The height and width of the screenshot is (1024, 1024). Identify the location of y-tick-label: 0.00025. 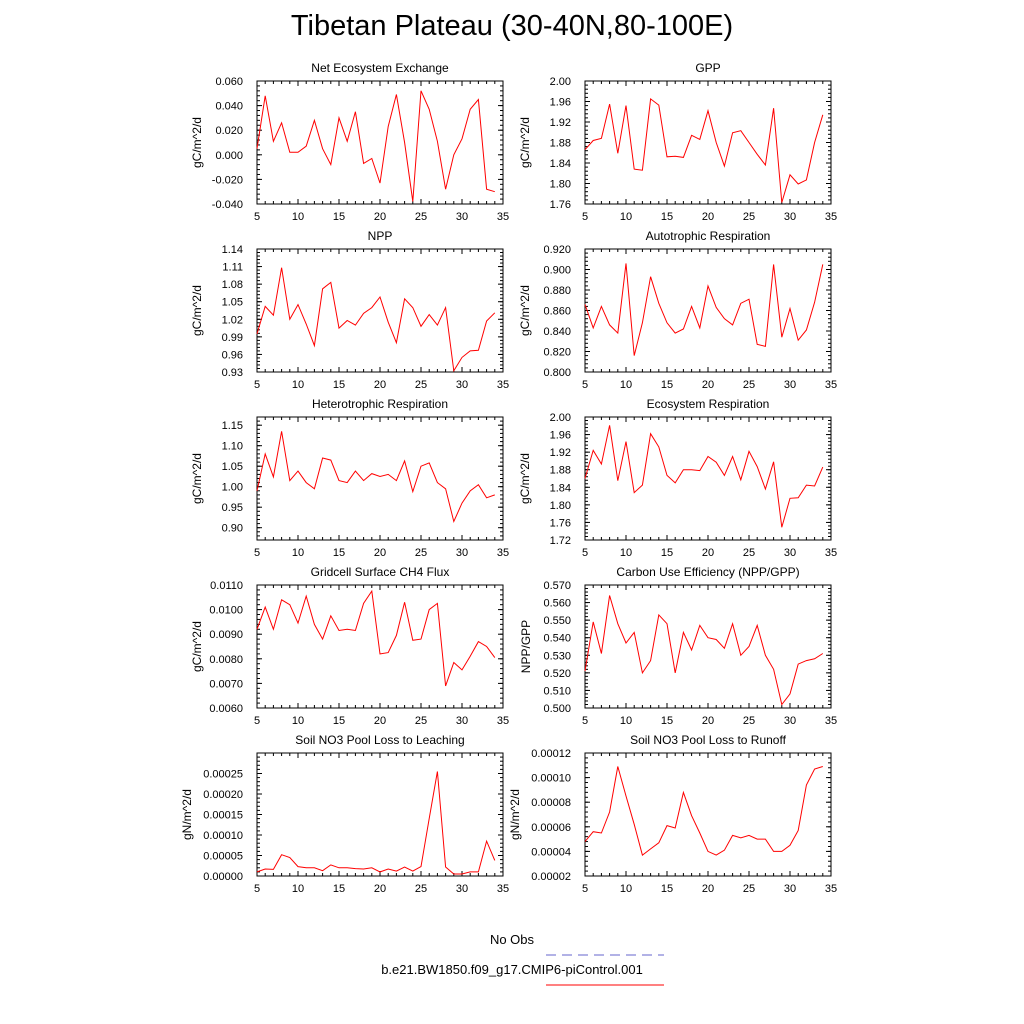
(223, 775).